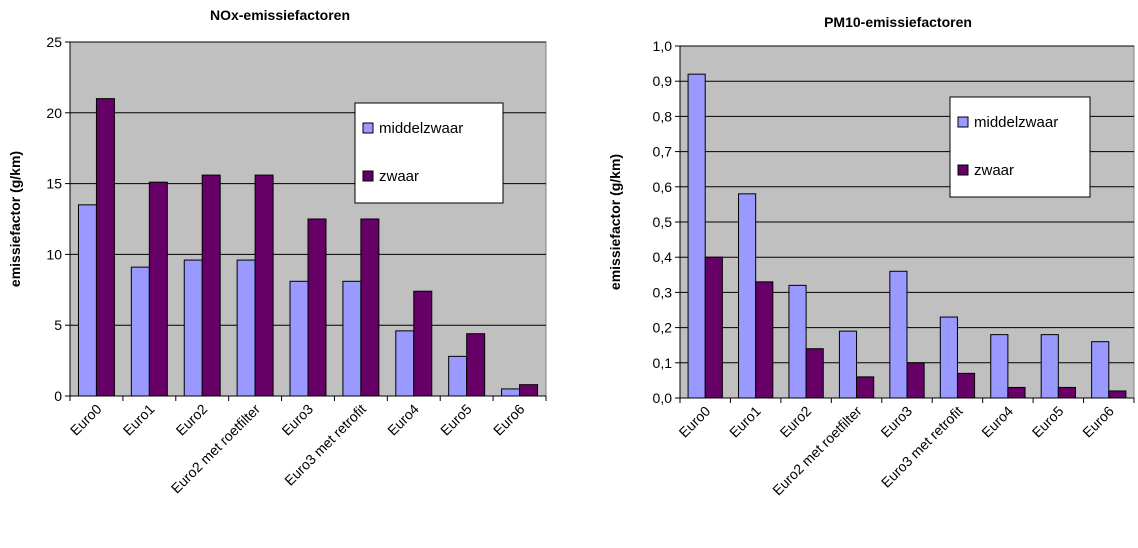 Image resolution: width=1138 pixels, height=548 pixels. What do you see at coordinates (54, 42) in the screenshot?
I see `y-tick-label: 25` at bounding box center [54, 42].